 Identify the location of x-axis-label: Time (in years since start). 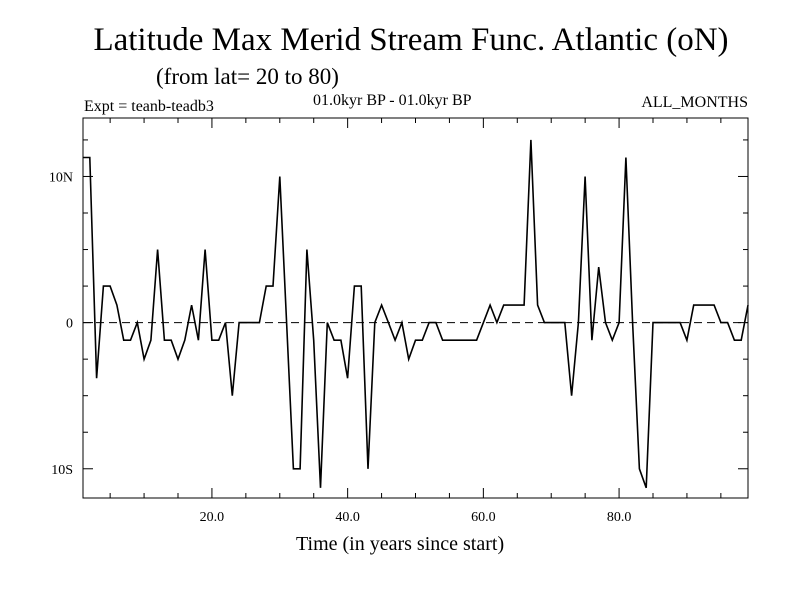
(400, 544).